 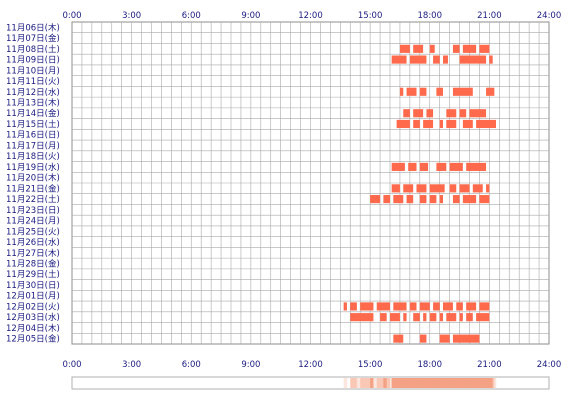 What do you see at coordinates (33, 61) in the screenshot?
I see `row-label: 11月09日(日)` at bounding box center [33, 61].